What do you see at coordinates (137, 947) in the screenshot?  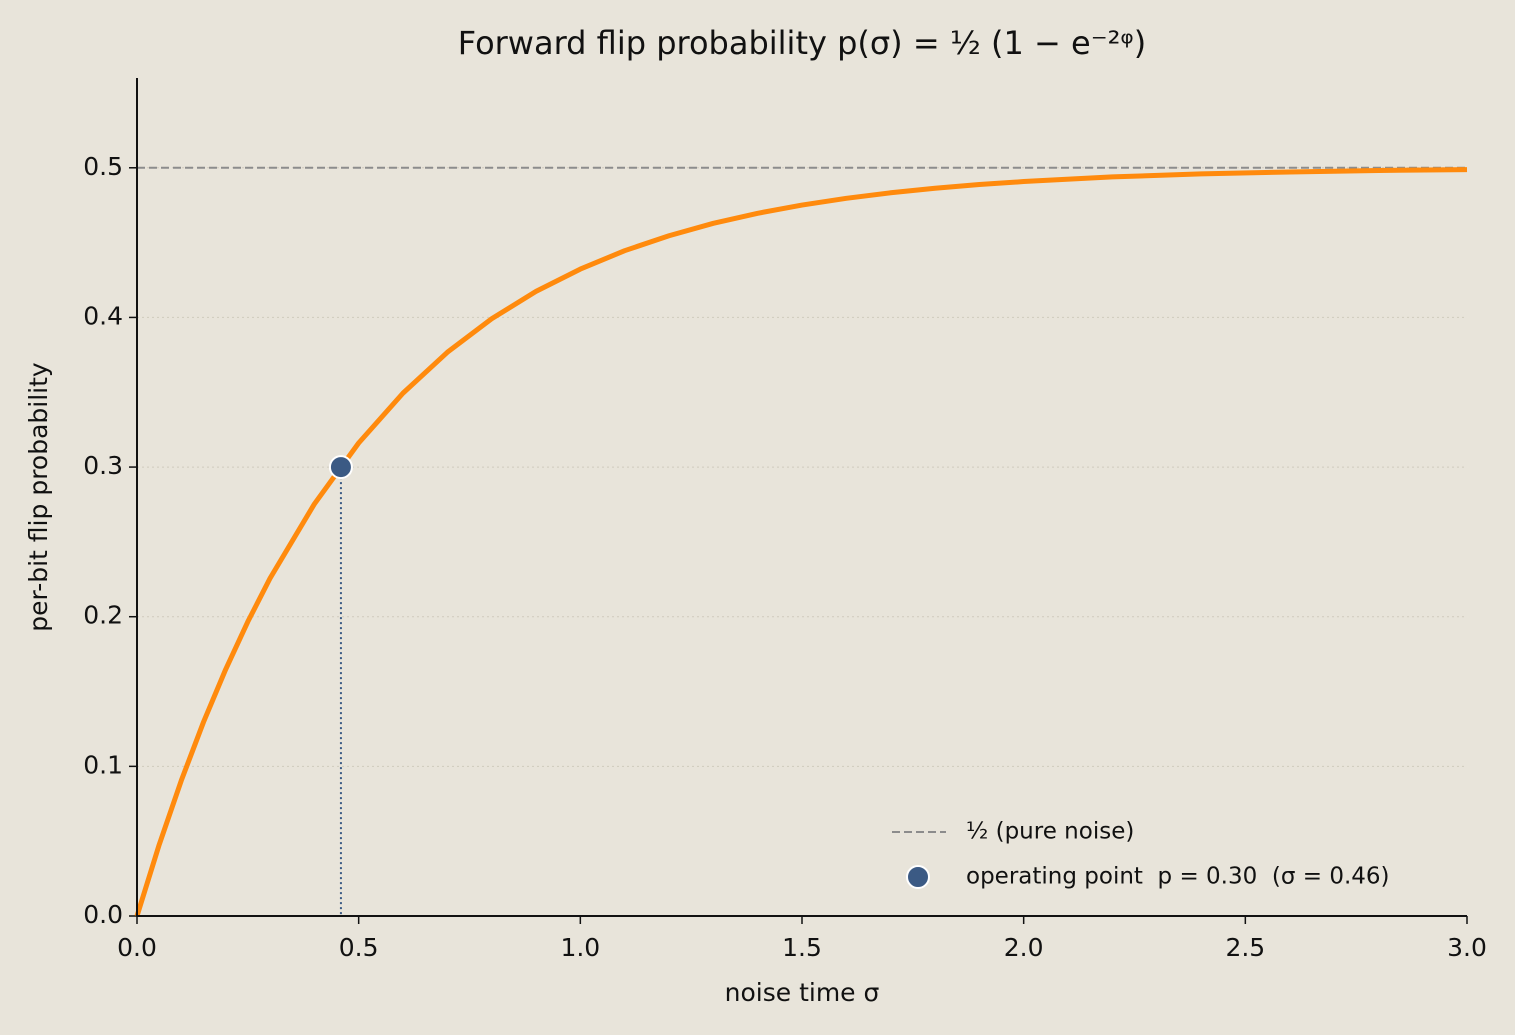 I see `x-tick-label: 0.0` at bounding box center [137, 947].